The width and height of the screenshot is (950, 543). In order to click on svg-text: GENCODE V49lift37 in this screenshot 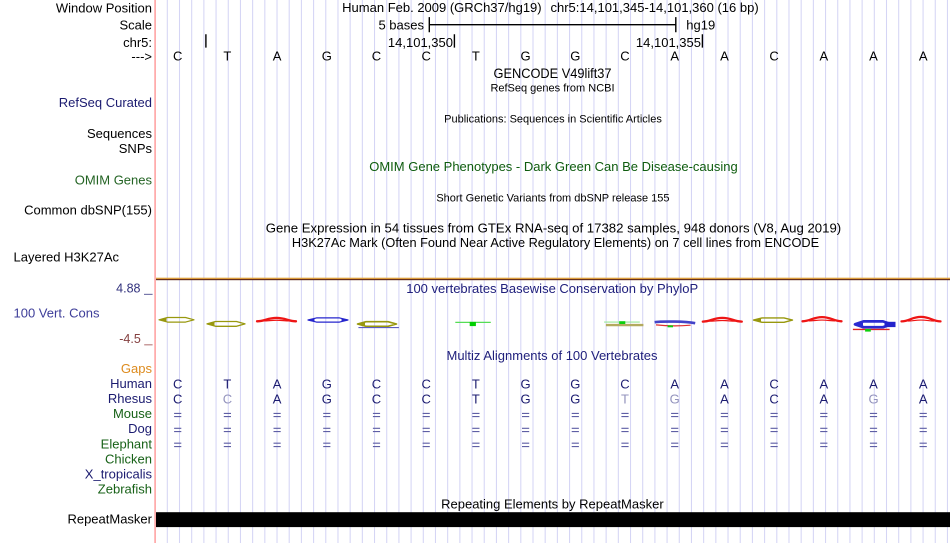, I will do `click(553, 73)`.